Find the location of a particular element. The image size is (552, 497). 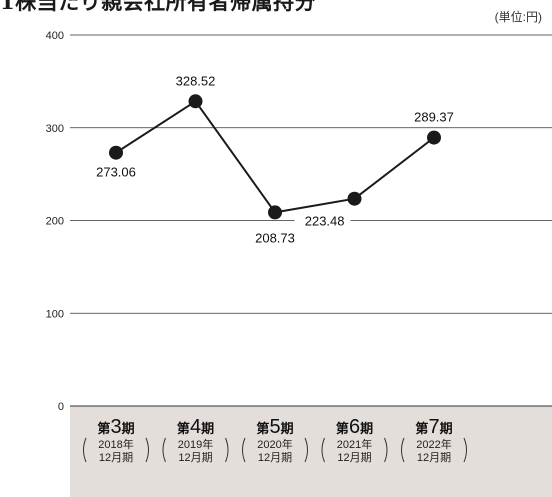

y-tick-label: 400 is located at coordinates (55, 36).